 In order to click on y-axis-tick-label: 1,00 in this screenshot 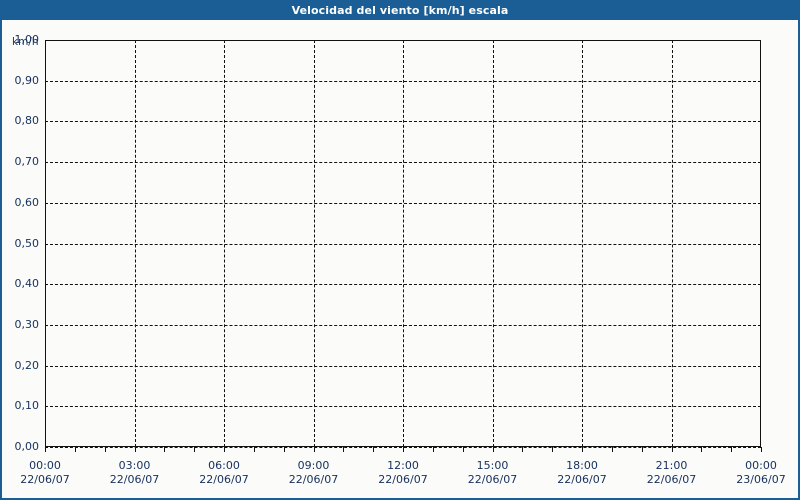, I will do `click(27, 39)`.